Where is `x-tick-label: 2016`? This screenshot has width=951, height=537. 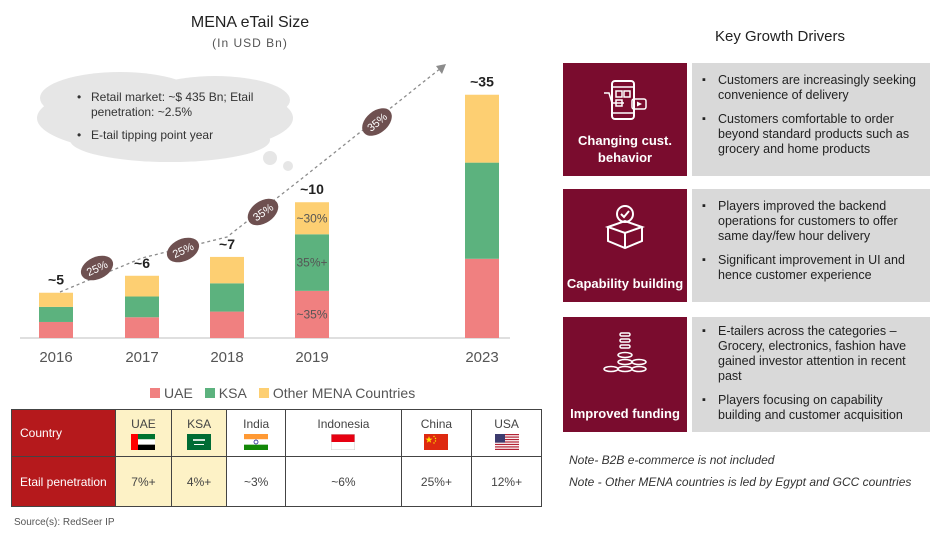
x-tick-label: 2016 is located at coordinates (55, 357).